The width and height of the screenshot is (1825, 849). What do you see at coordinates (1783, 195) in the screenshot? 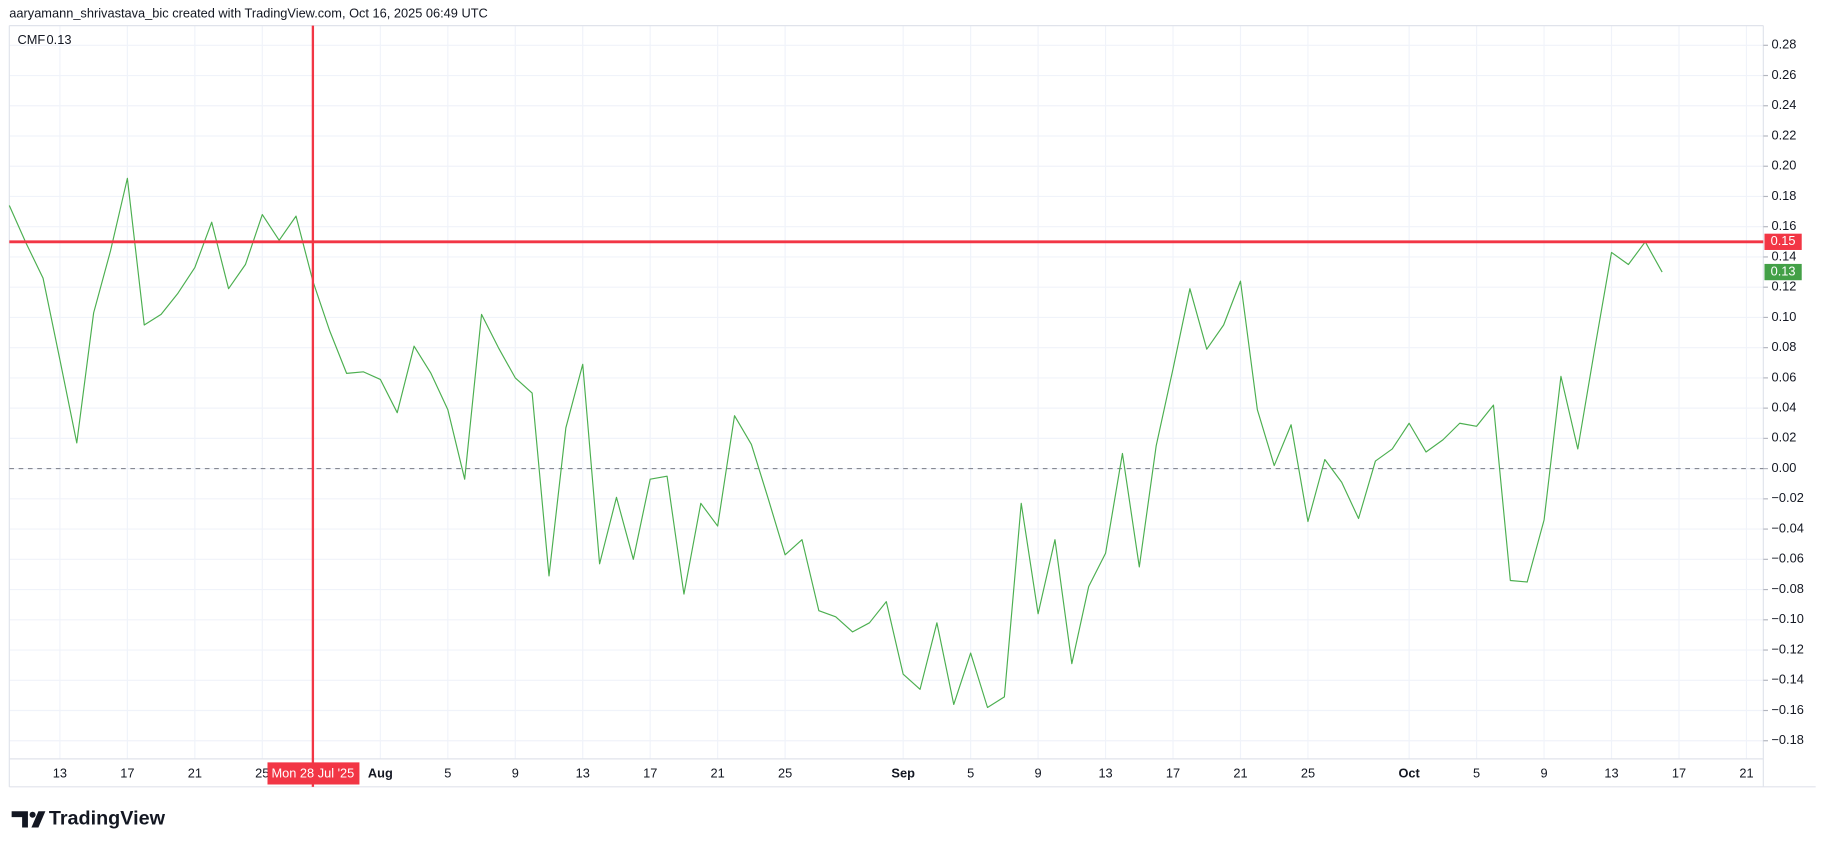
I see `y-tick-label: 0.18` at bounding box center [1783, 195].